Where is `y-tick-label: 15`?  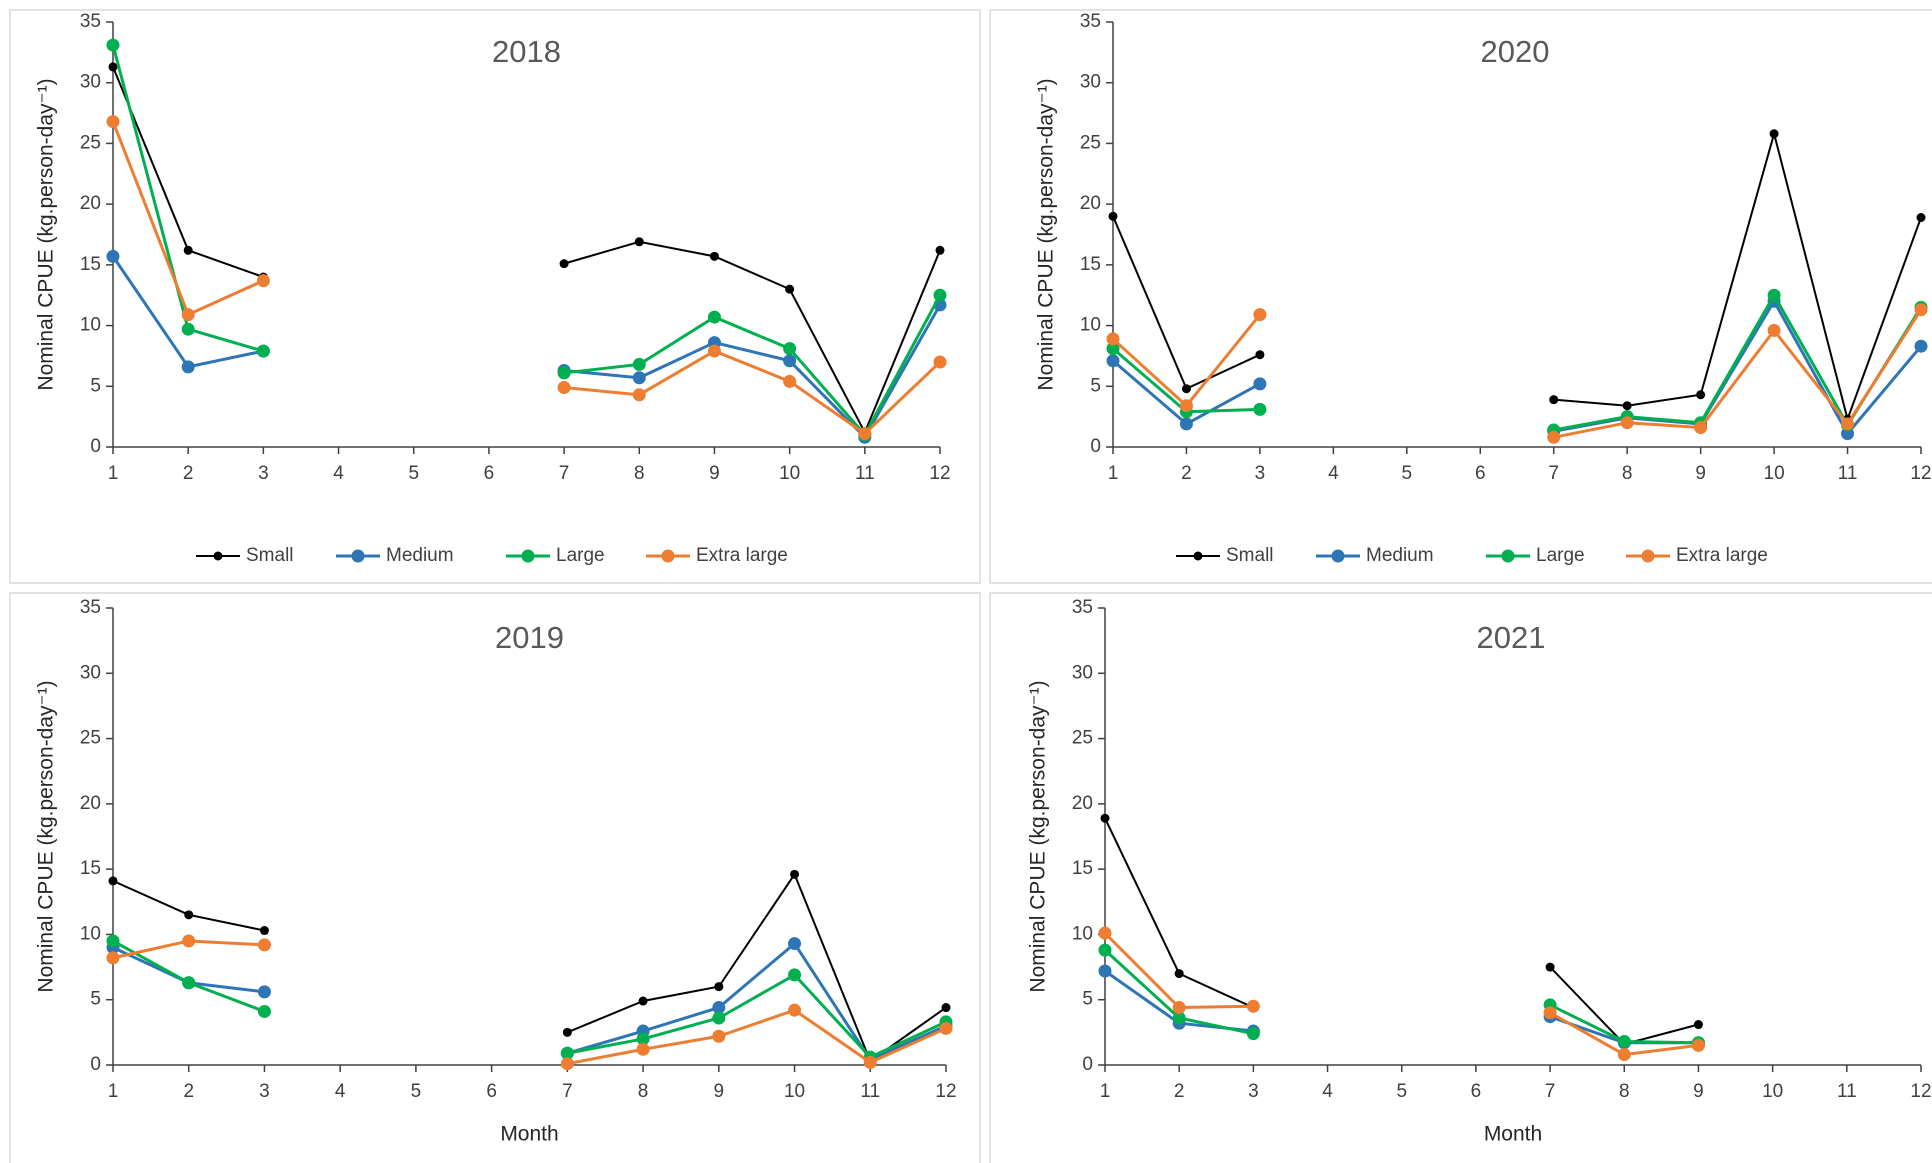 y-tick-label: 15 is located at coordinates (1082, 868).